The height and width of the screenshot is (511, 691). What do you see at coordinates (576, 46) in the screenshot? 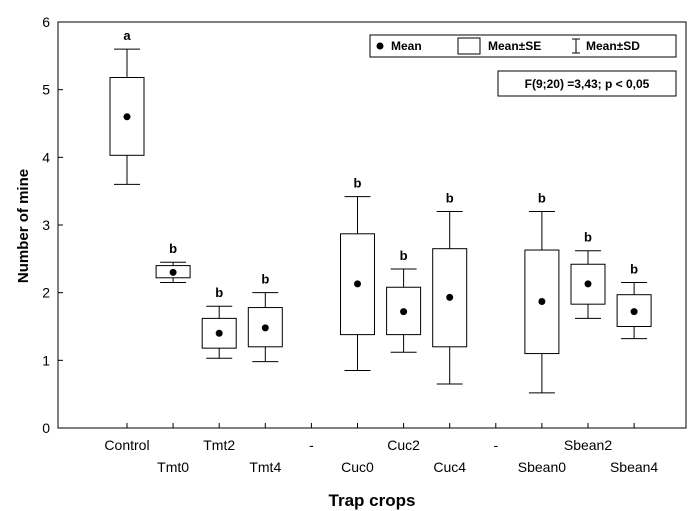
I see `legend-sd-marker` at bounding box center [576, 46].